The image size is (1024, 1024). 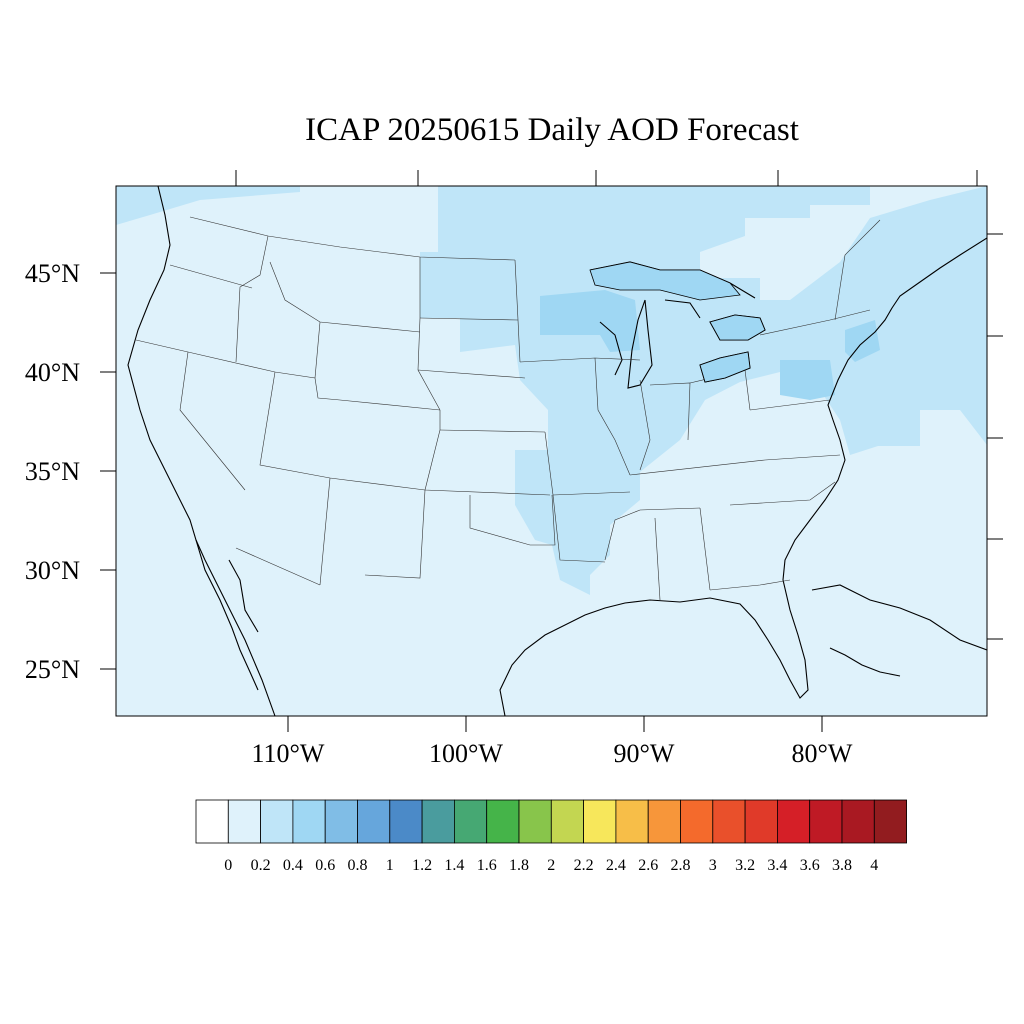 What do you see at coordinates (487, 865) in the screenshot?
I see `colorbar-label: 1.6` at bounding box center [487, 865].